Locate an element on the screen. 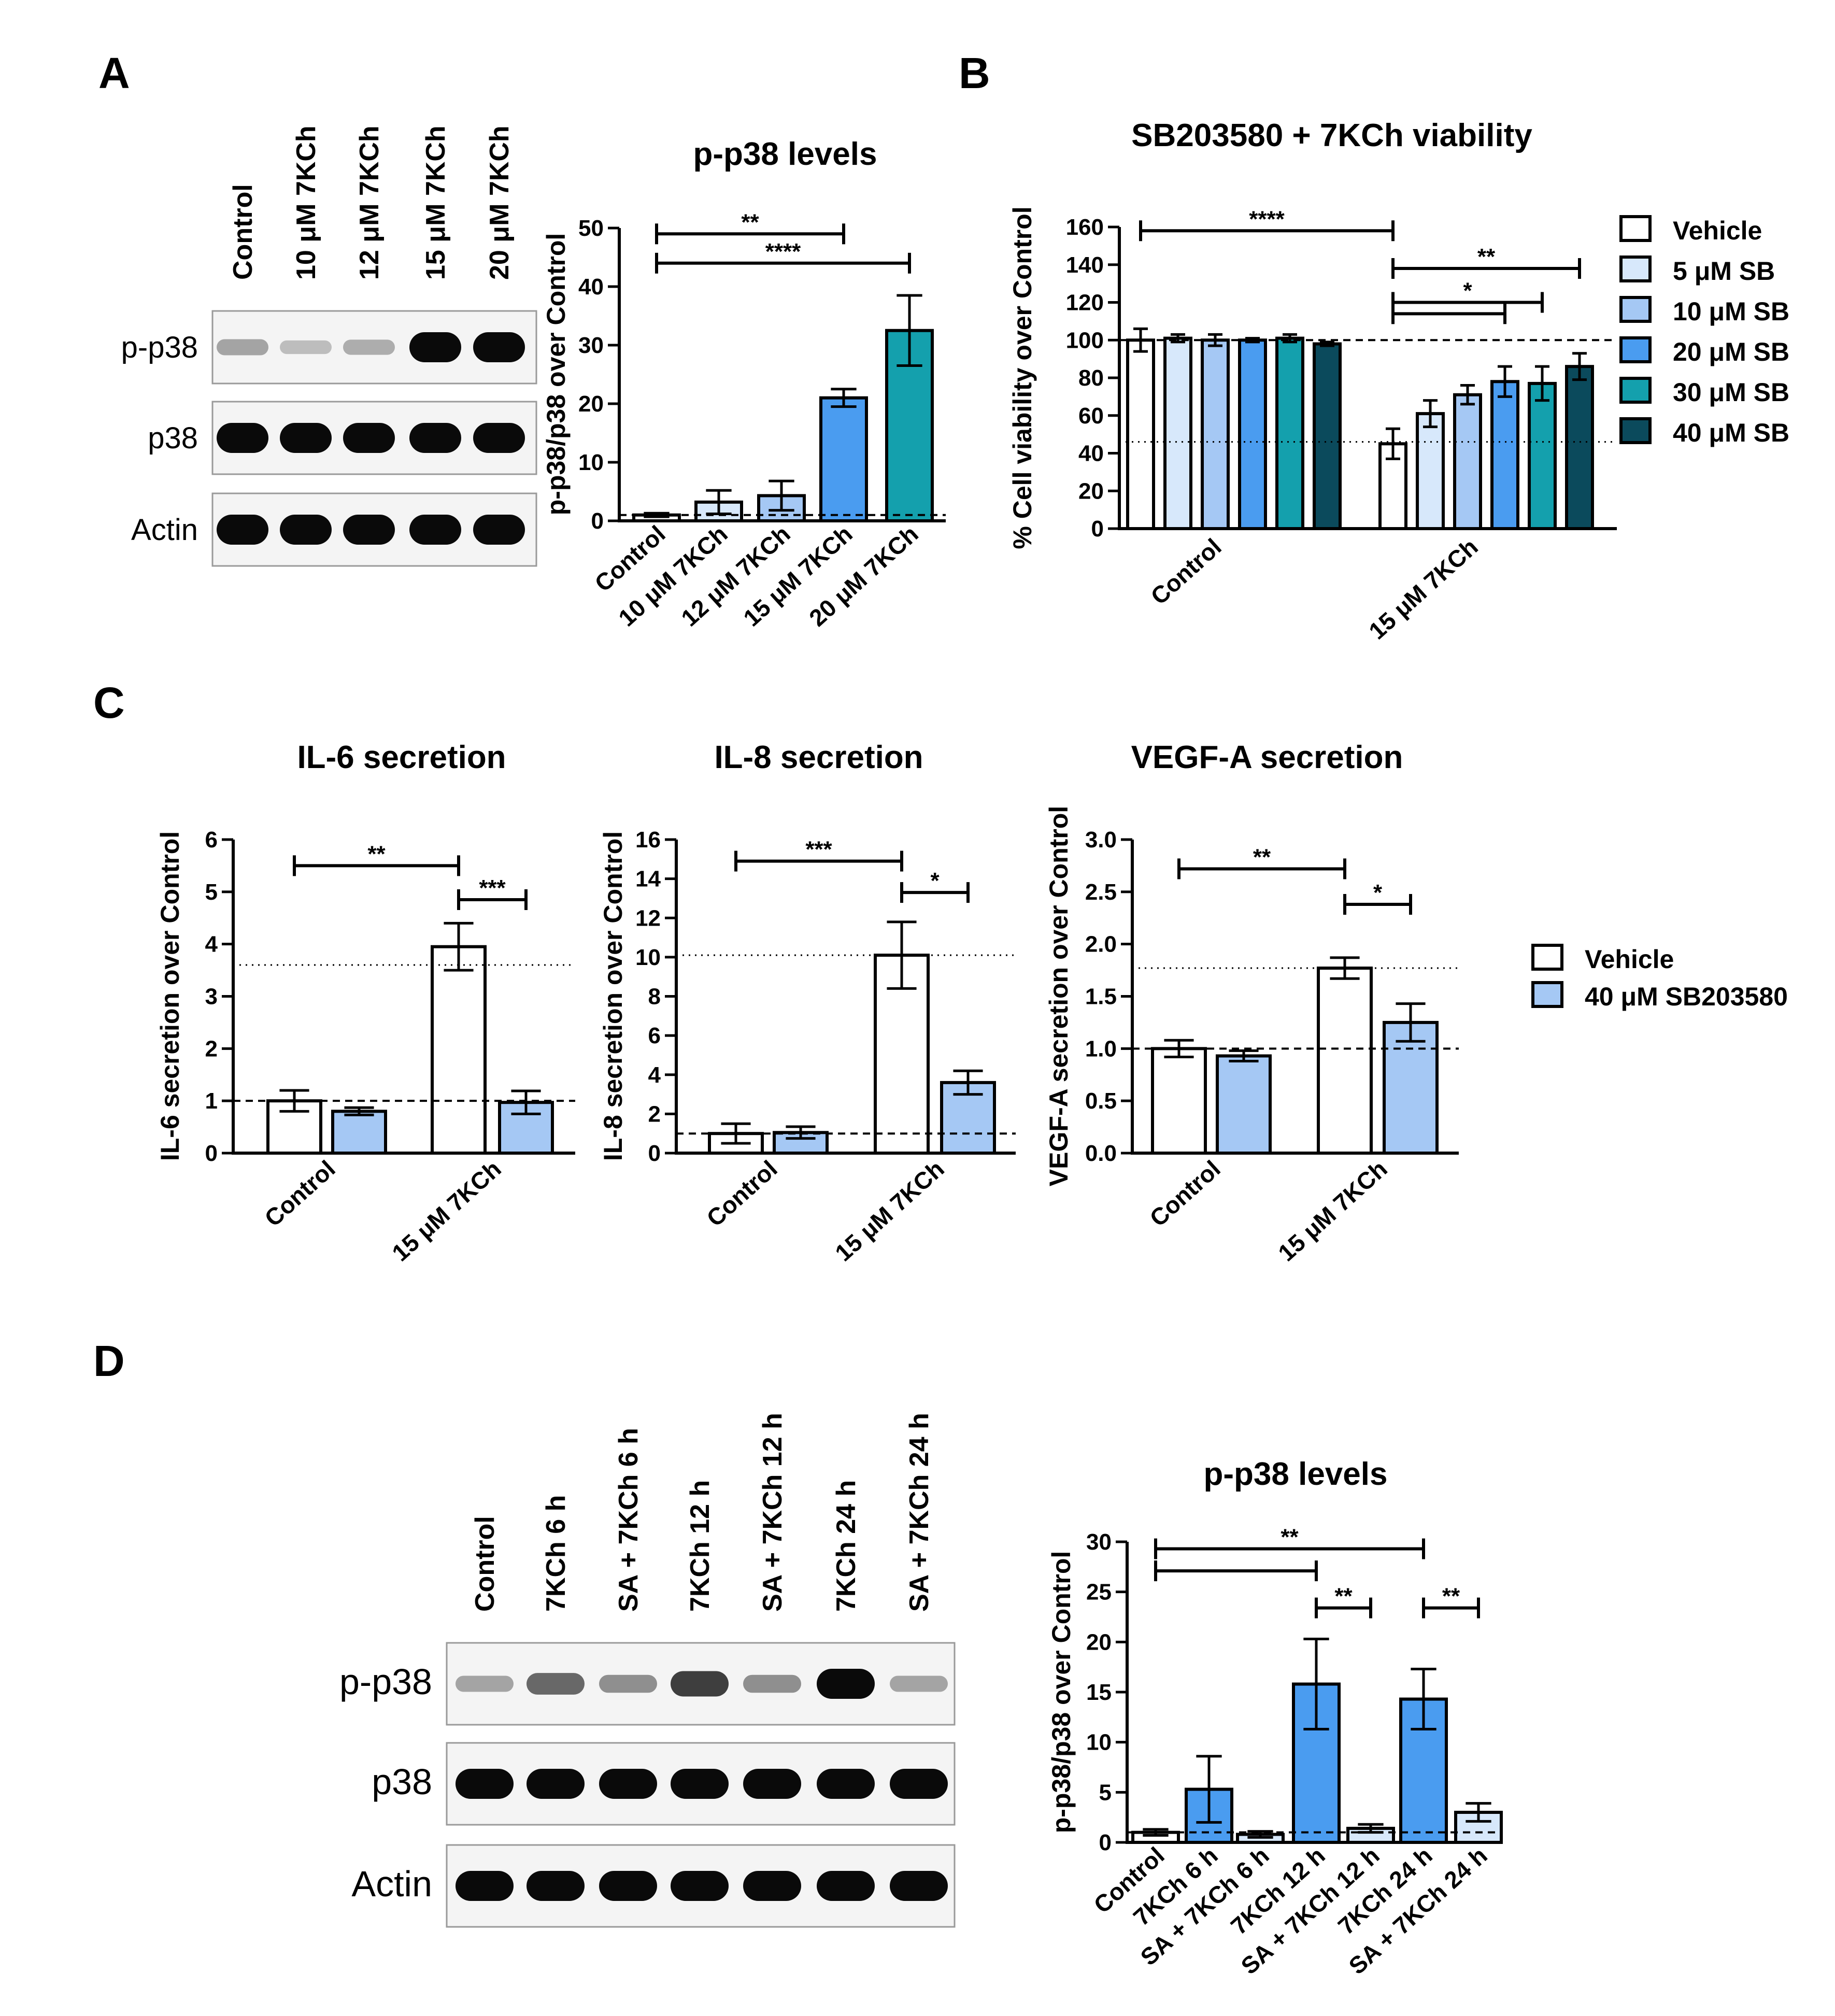 This screenshot has height=2016, width=1835. y-tick-label: 120 is located at coordinates (1085, 303).